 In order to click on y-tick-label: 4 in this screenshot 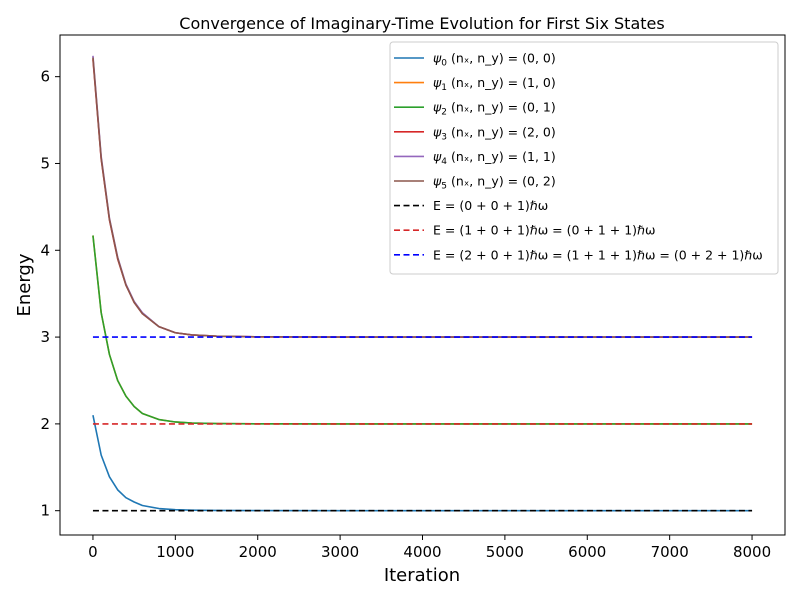, I will do `click(45, 250)`.